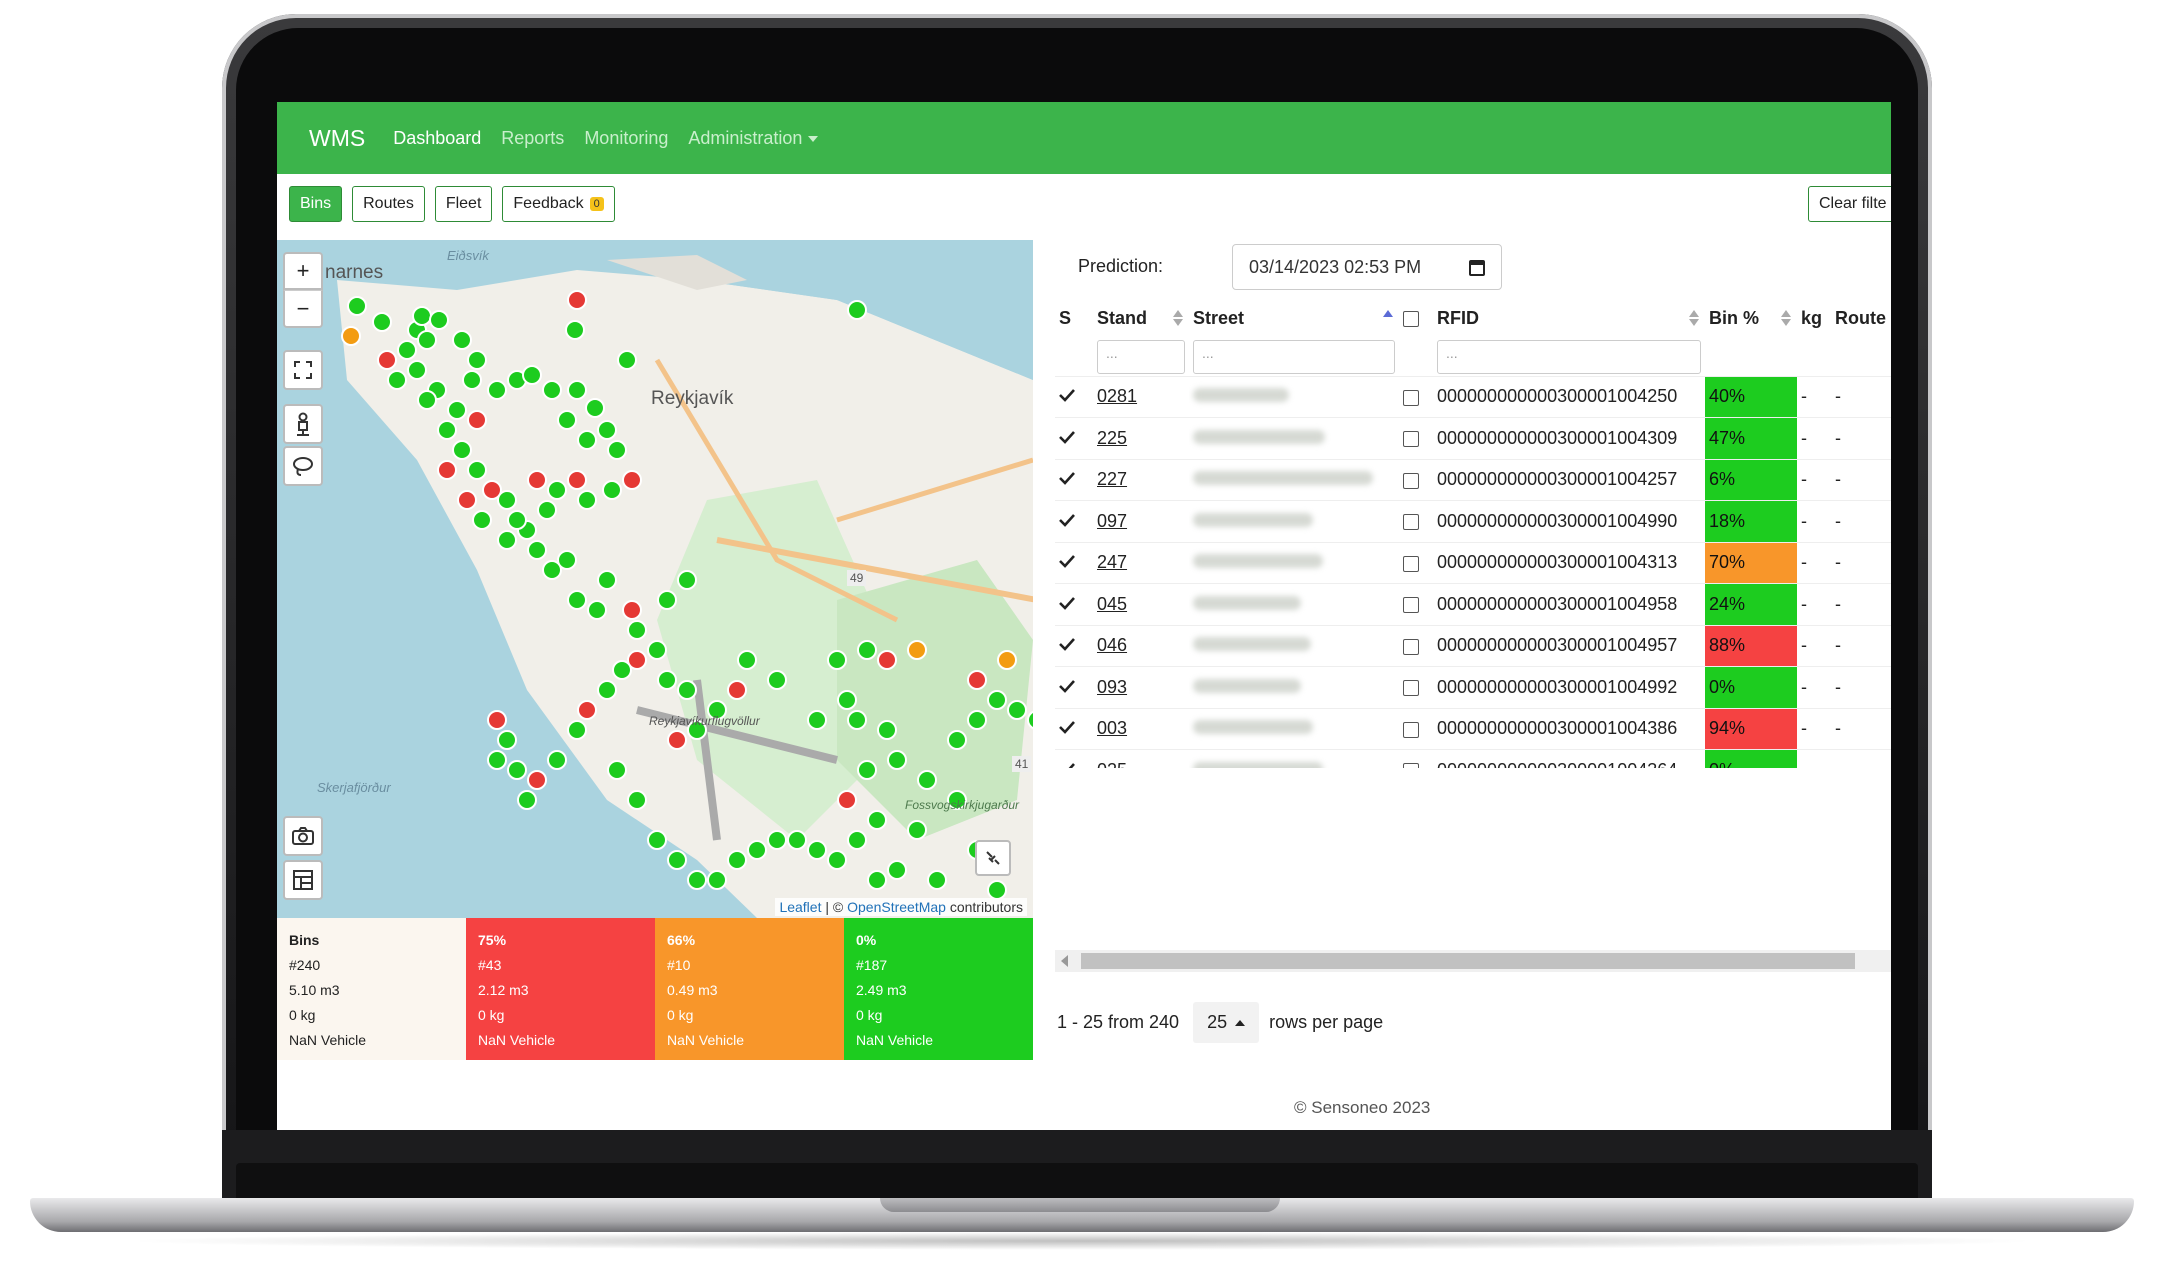 The width and height of the screenshot is (2164, 1264). Describe the element at coordinates (1112, 728) in the screenshot. I see `stand-link: 003` at that location.